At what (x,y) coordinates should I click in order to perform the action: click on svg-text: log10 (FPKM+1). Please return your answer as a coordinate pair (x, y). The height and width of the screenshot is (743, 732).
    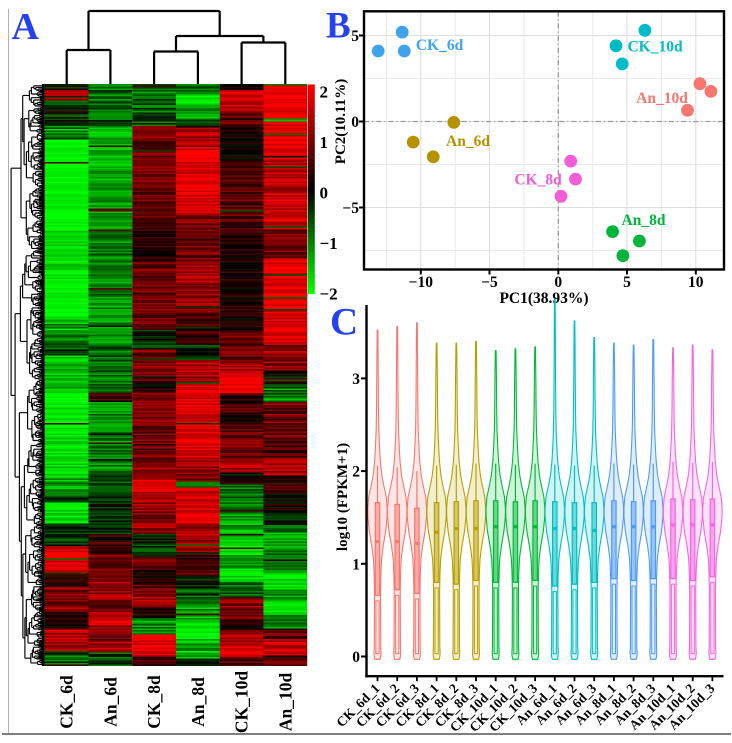
    Looking at the image, I should click on (343, 497).